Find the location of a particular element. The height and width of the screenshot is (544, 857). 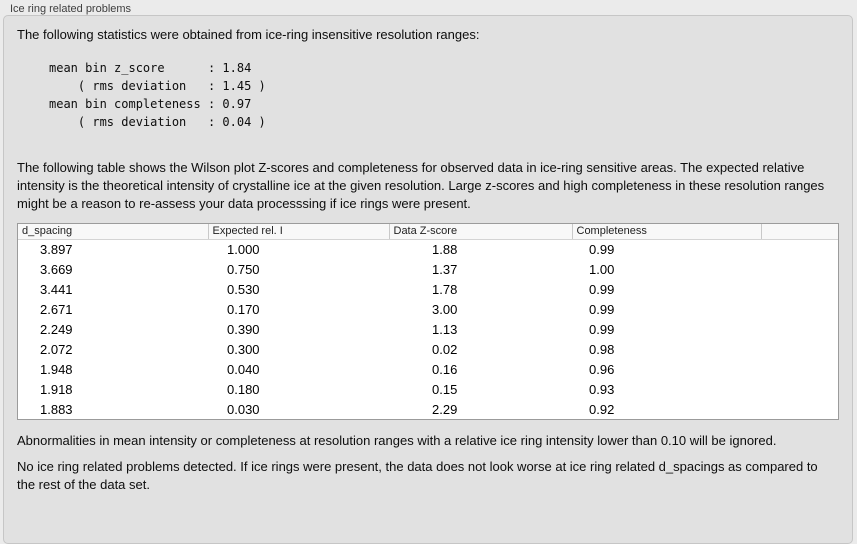

cell-data-z-score: 3.00 is located at coordinates (445, 309).